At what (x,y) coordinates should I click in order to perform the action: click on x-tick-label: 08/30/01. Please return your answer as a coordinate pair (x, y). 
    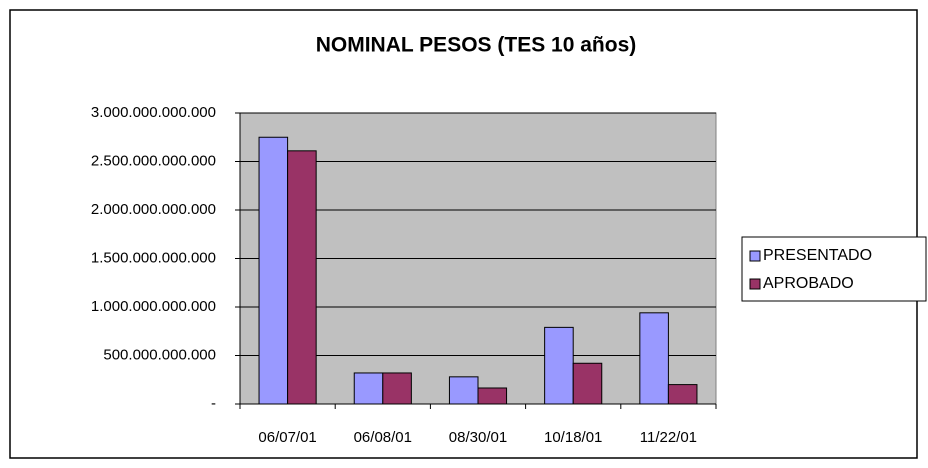
    Looking at the image, I should click on (478, 437).